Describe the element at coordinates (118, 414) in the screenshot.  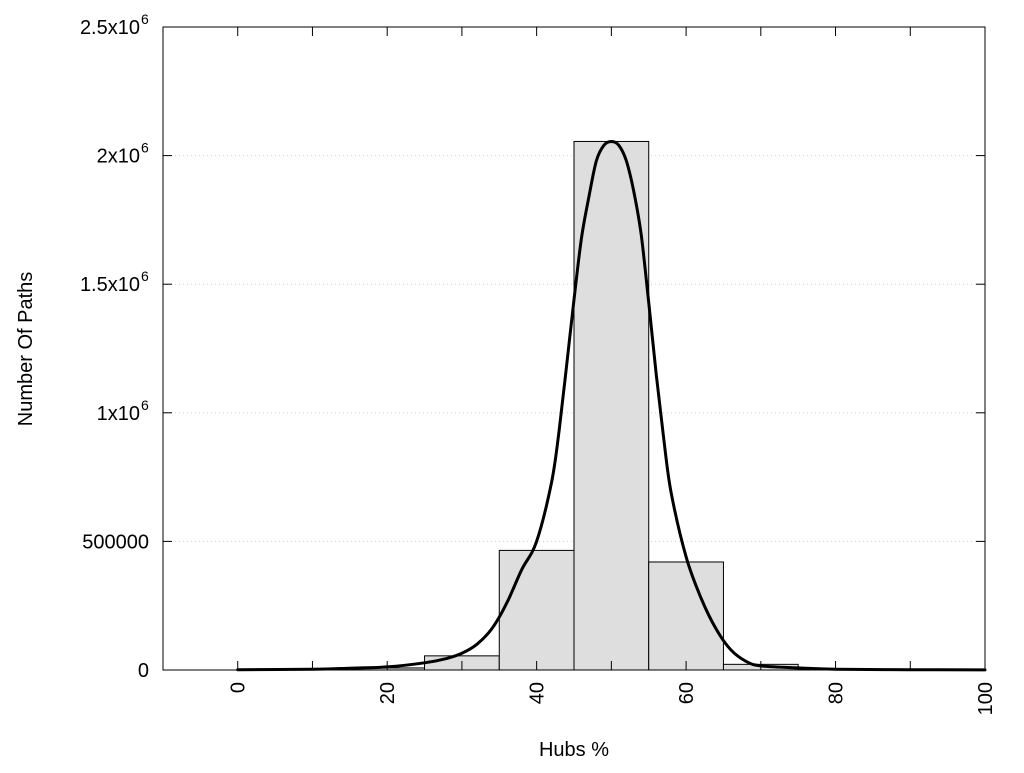
I see `y-tick-label: 1x10` at that location.